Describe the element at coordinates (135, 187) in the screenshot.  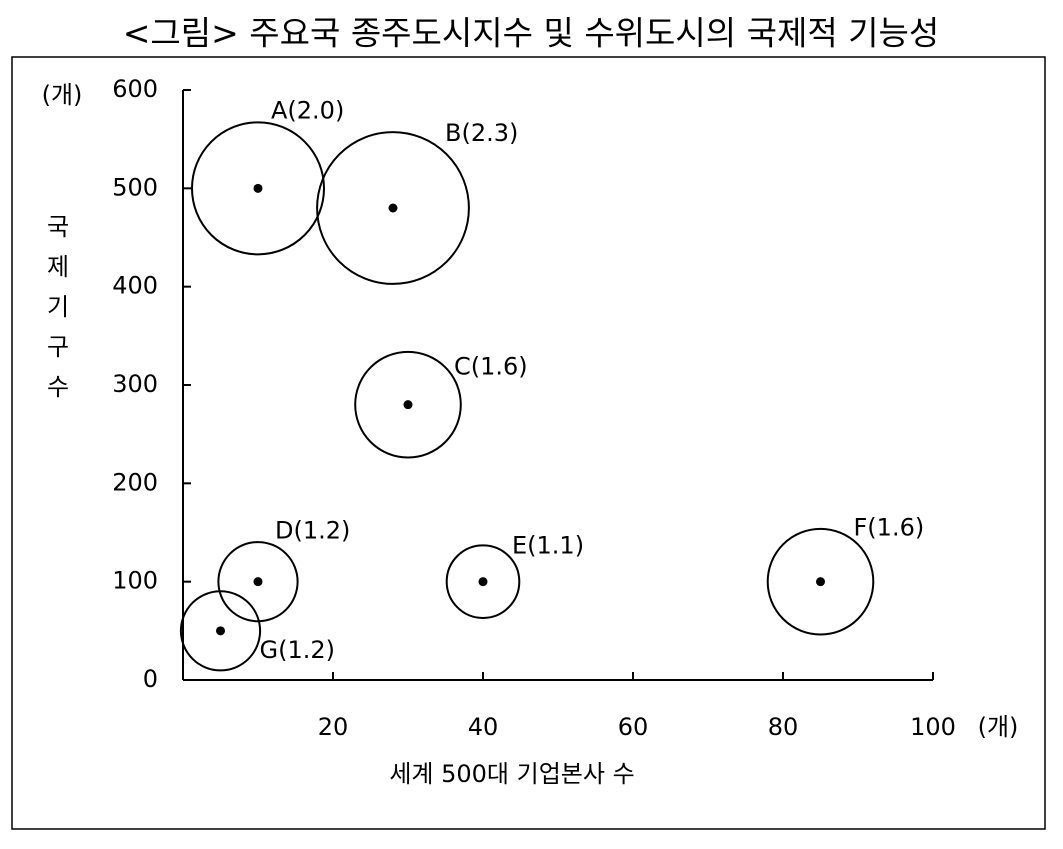
I see `y-tick-label: 500` at that location.